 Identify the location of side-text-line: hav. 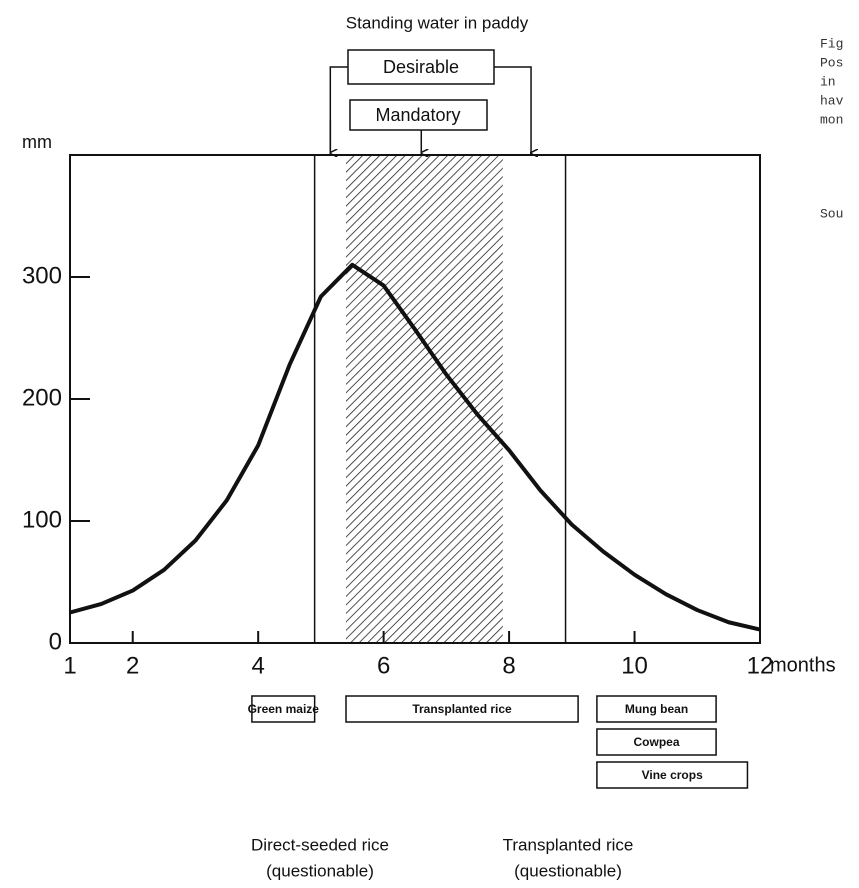
(832, 100).